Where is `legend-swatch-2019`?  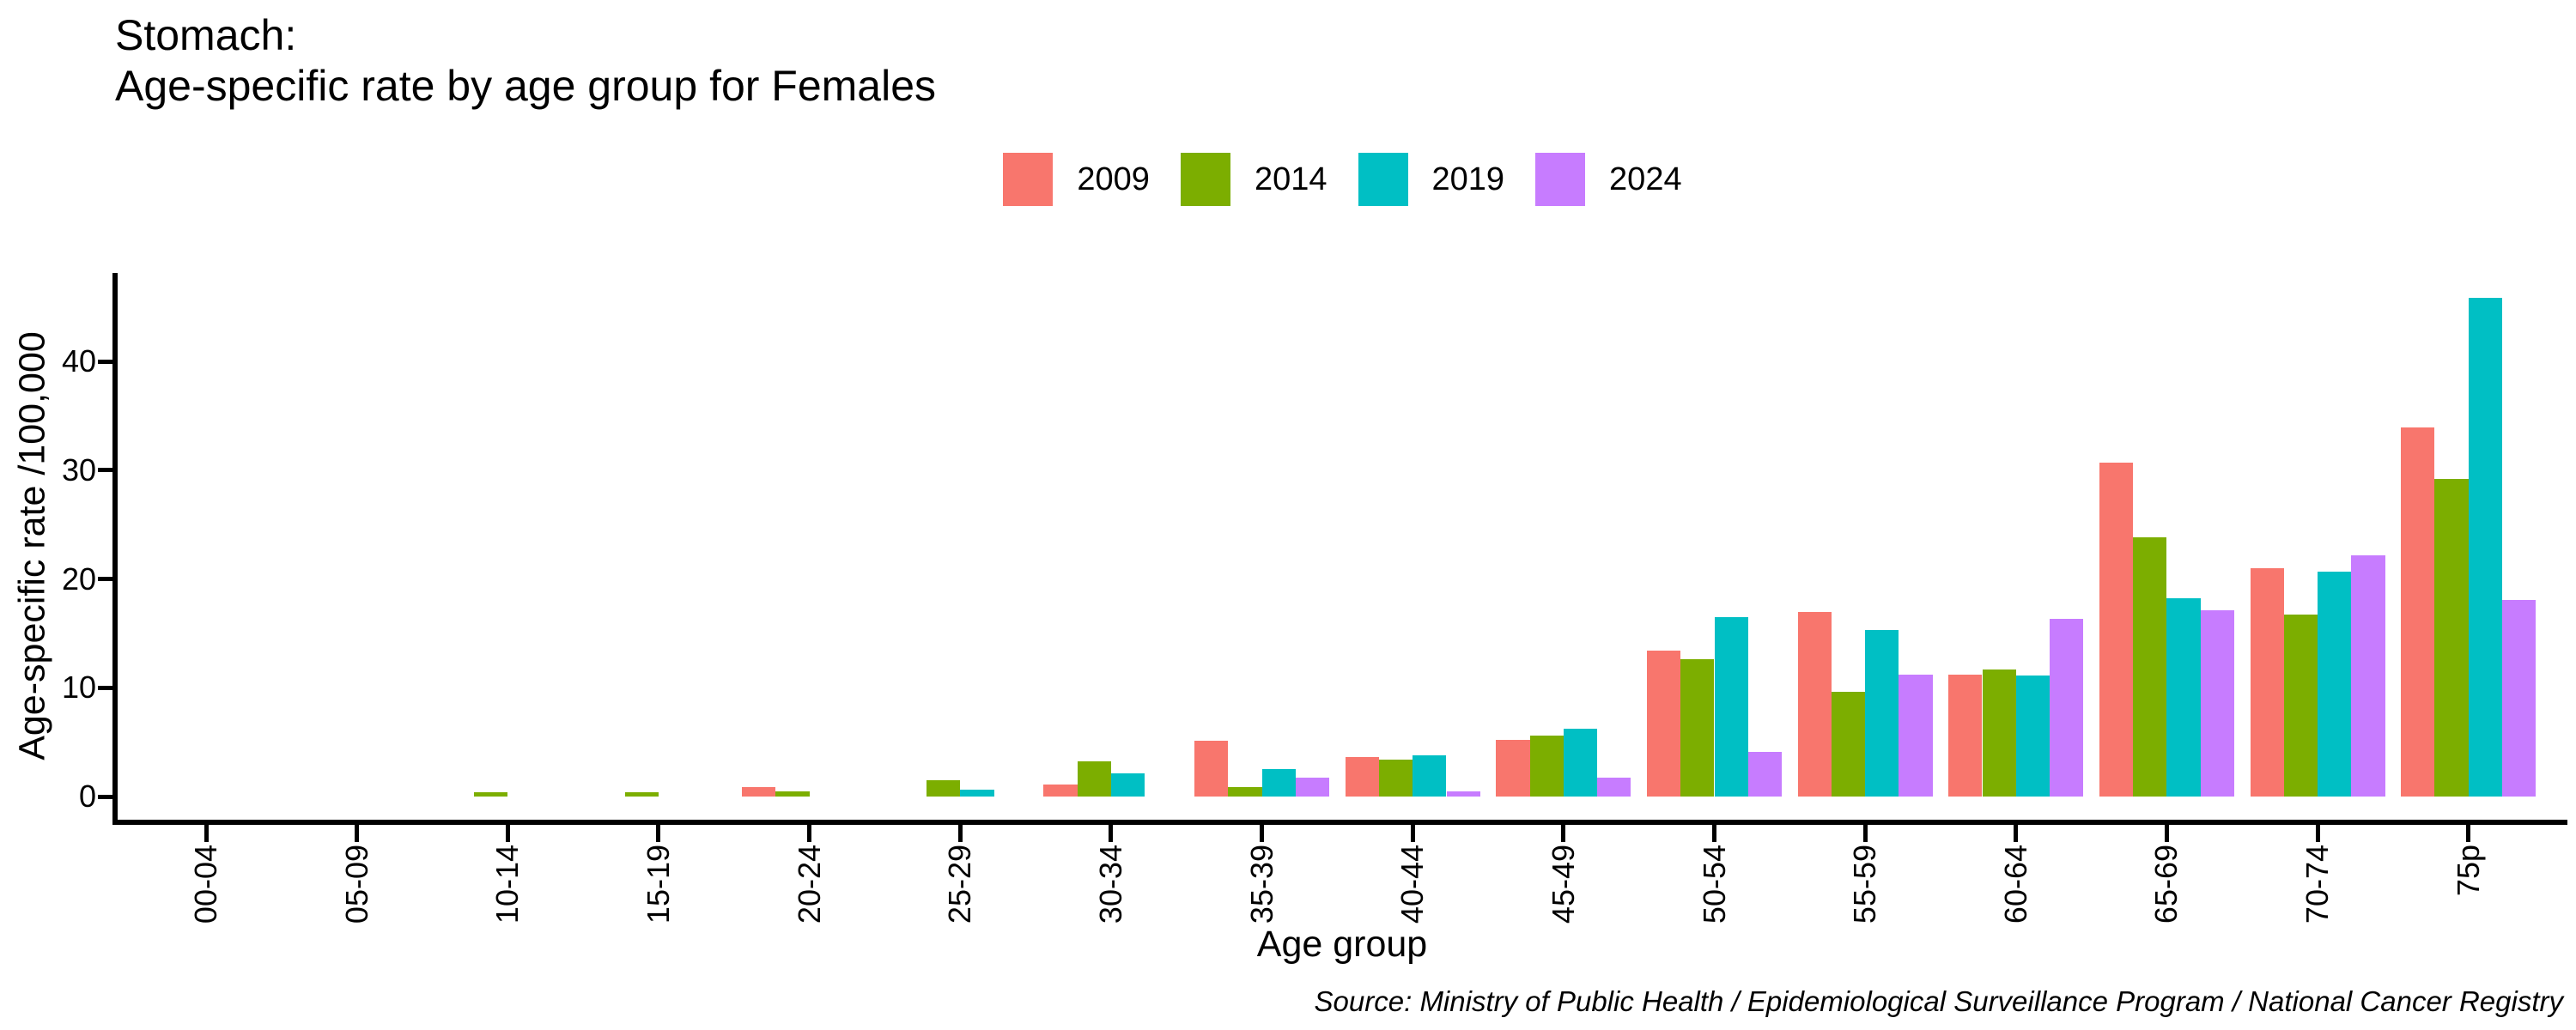 legend-swatch-2019 is located at coordinates (1383, 179).